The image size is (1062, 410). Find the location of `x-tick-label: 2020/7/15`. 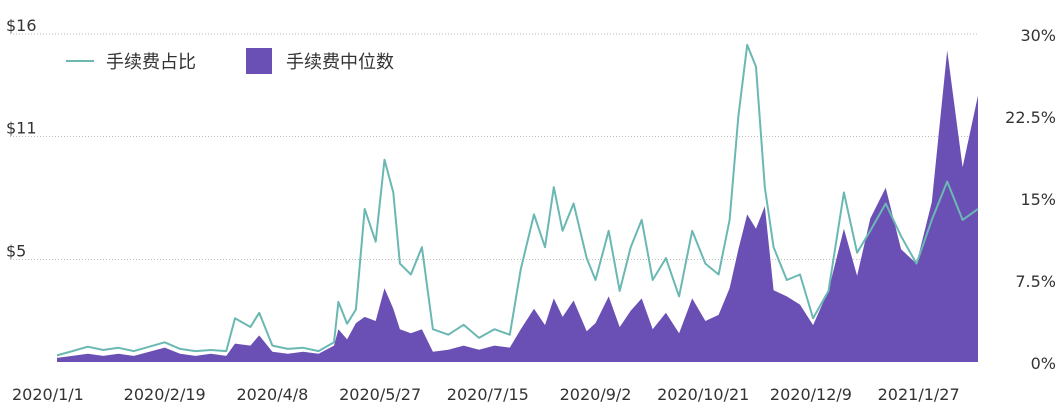

x-tick-label: 2020/7/15 is located at coordinates (488, 394).